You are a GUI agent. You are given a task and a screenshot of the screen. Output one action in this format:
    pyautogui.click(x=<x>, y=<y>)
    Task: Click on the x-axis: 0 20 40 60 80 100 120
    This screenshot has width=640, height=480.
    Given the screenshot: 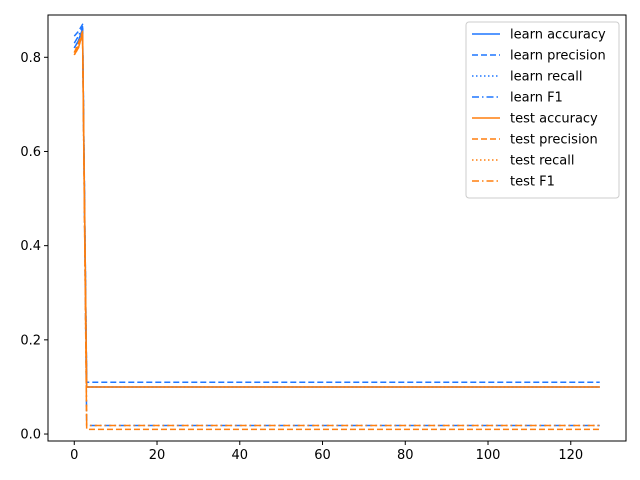 What is the action you would take?
    pyautogui.click(x=326, y=452)
    